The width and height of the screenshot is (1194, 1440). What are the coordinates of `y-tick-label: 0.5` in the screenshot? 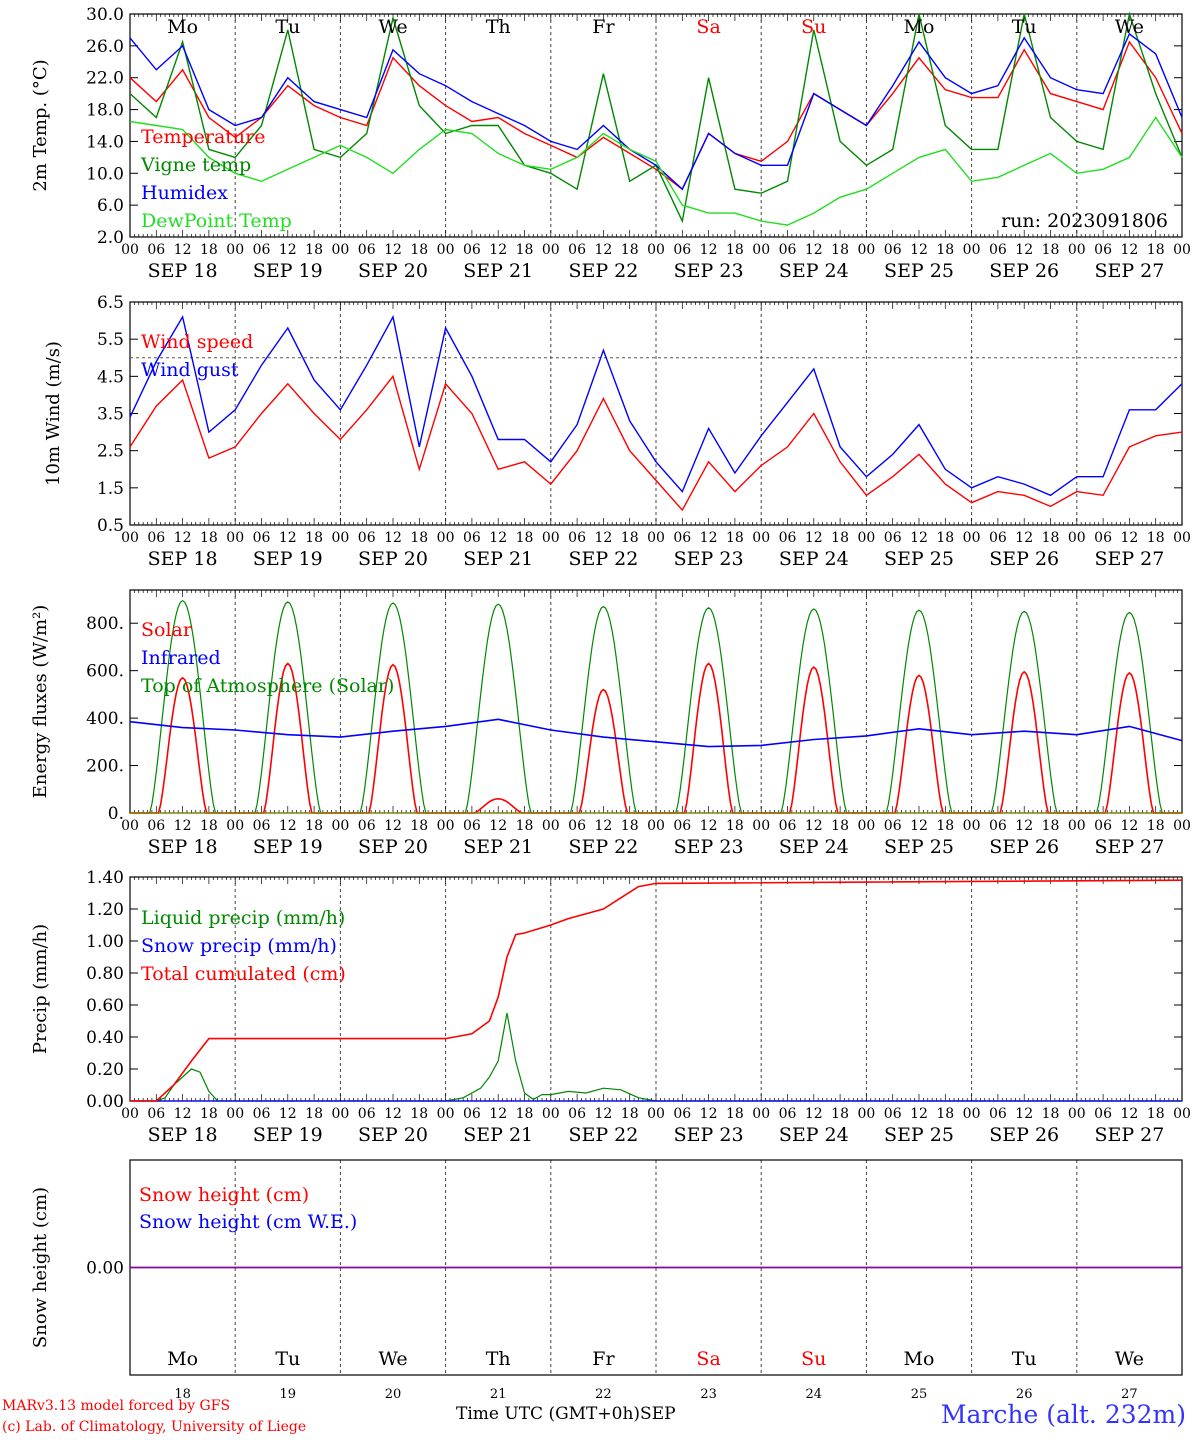 It's located at (110, 526).